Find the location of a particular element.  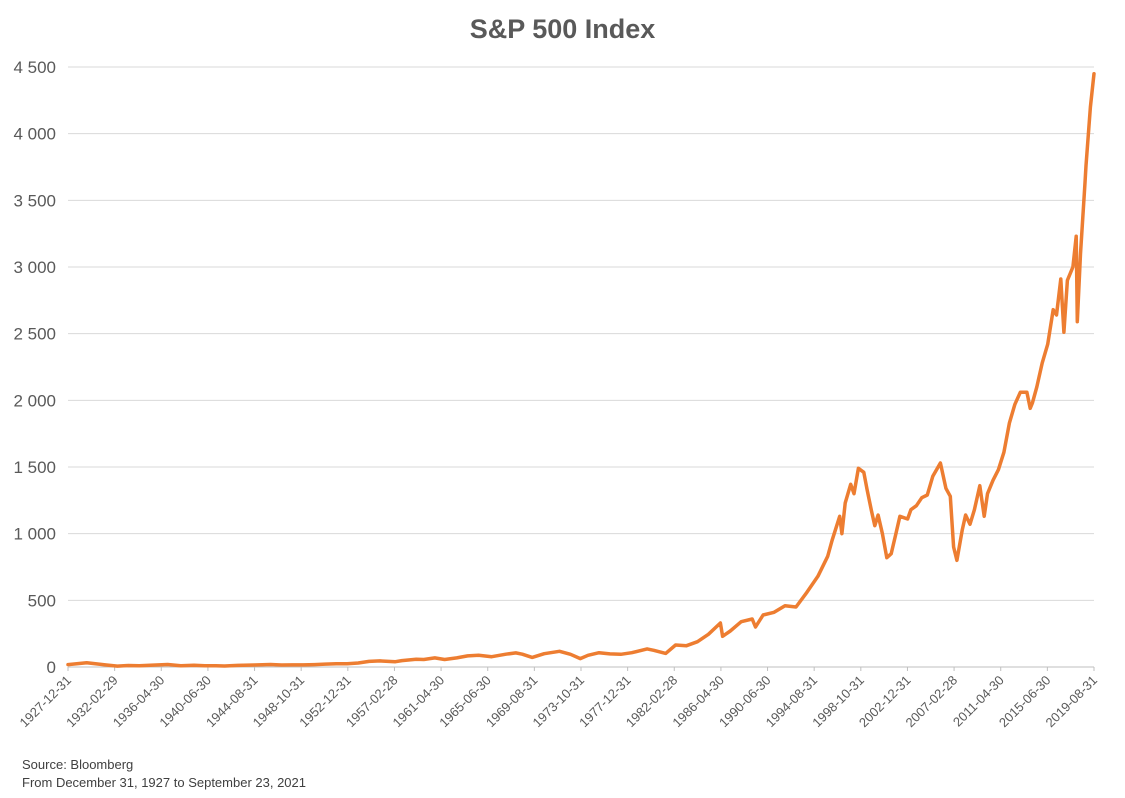

y-tick-label: 4 500 is located at coordinates (34, 67).